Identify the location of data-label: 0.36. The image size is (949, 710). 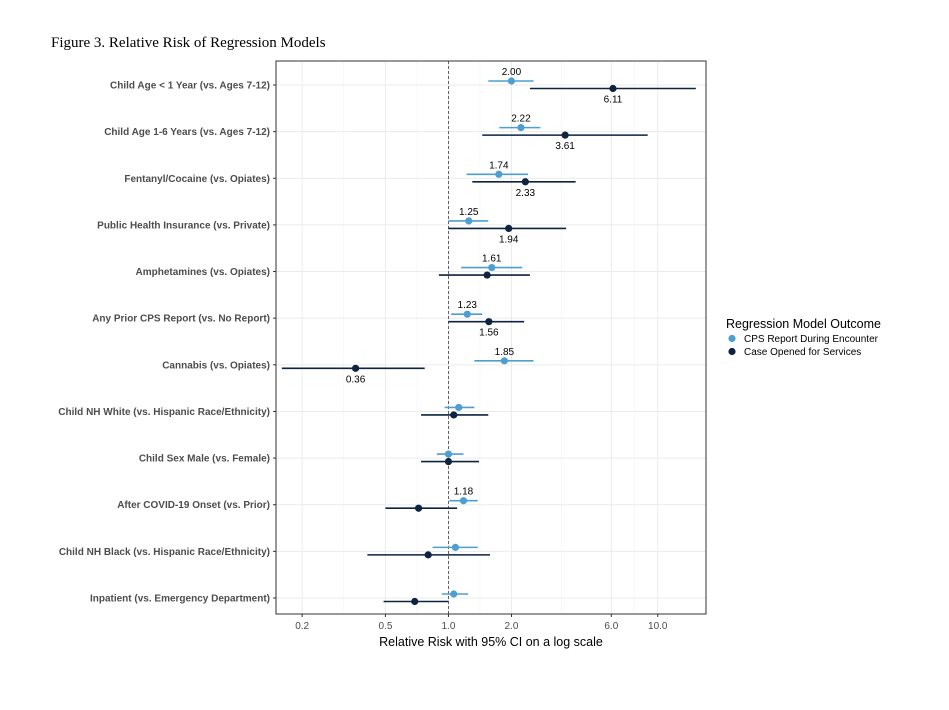
(356, 379).